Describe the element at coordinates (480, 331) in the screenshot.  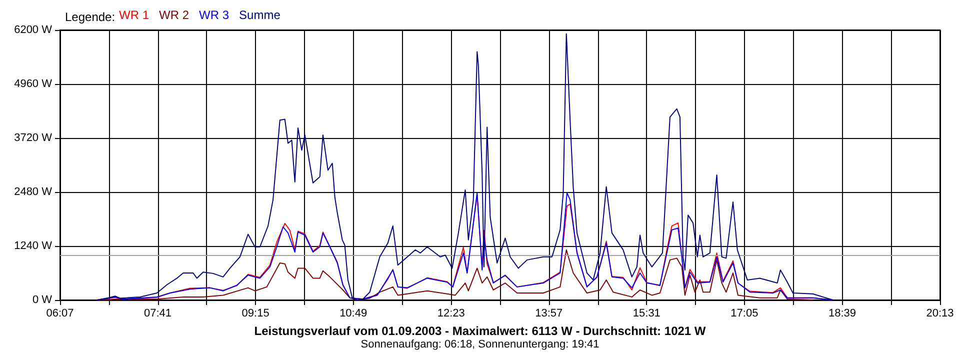
I see `text: Leistungsverlauf vom 01.09.2003 - Maximalwert: 6113 W - Durchschnitt: 1021 W` at that location.